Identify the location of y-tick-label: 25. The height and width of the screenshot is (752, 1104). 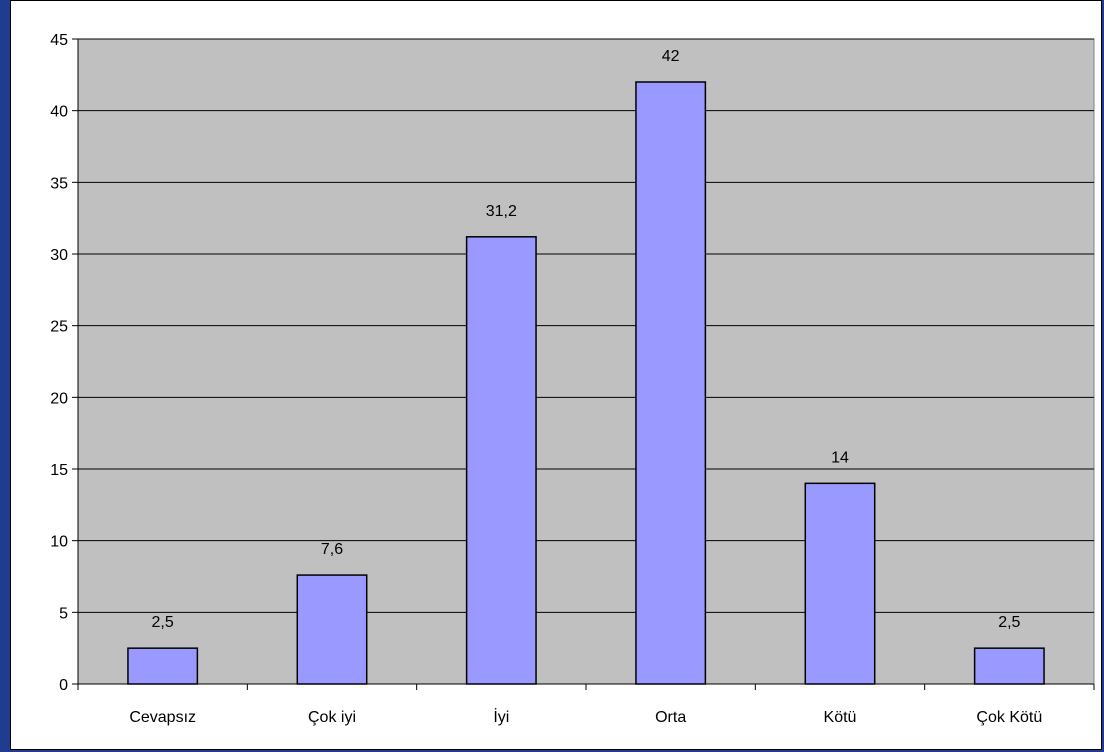
(59, 327).